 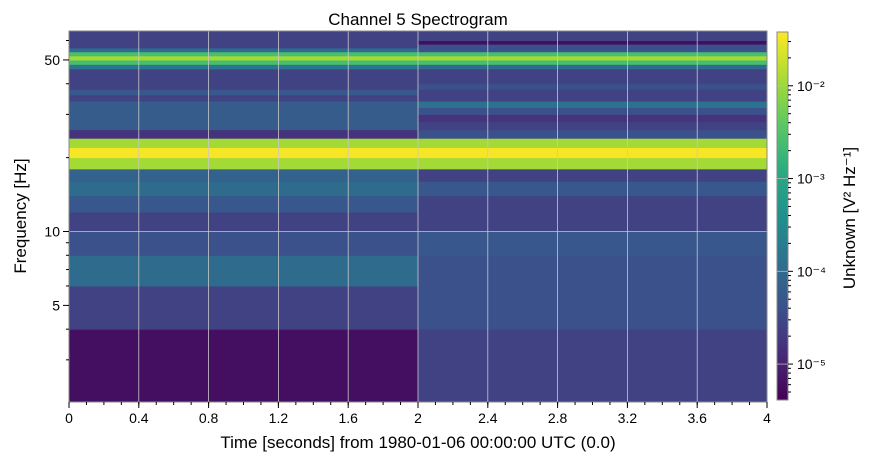 I want to click on colorbar-tick-label: 10⁻⁴, so click(x=811, y=271).